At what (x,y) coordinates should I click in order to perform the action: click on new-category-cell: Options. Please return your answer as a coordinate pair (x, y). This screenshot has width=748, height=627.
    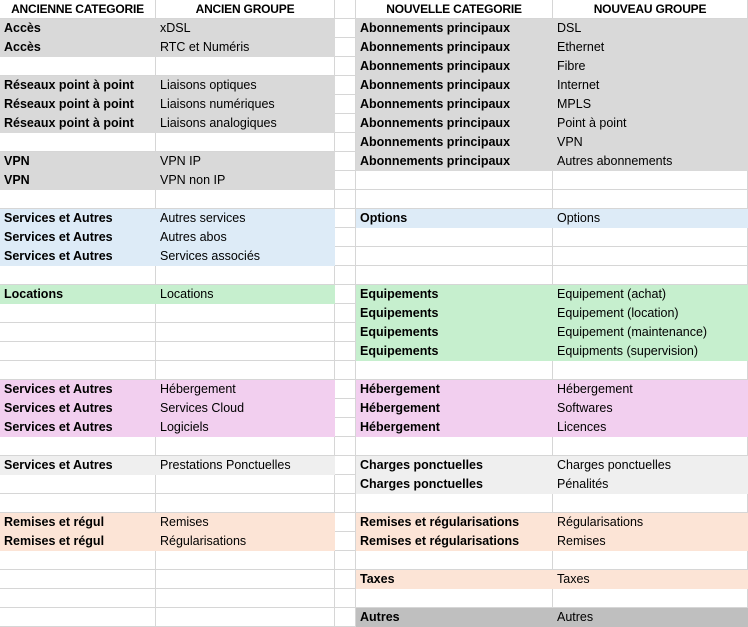
    Looking at the image, I should click on (454, 218).